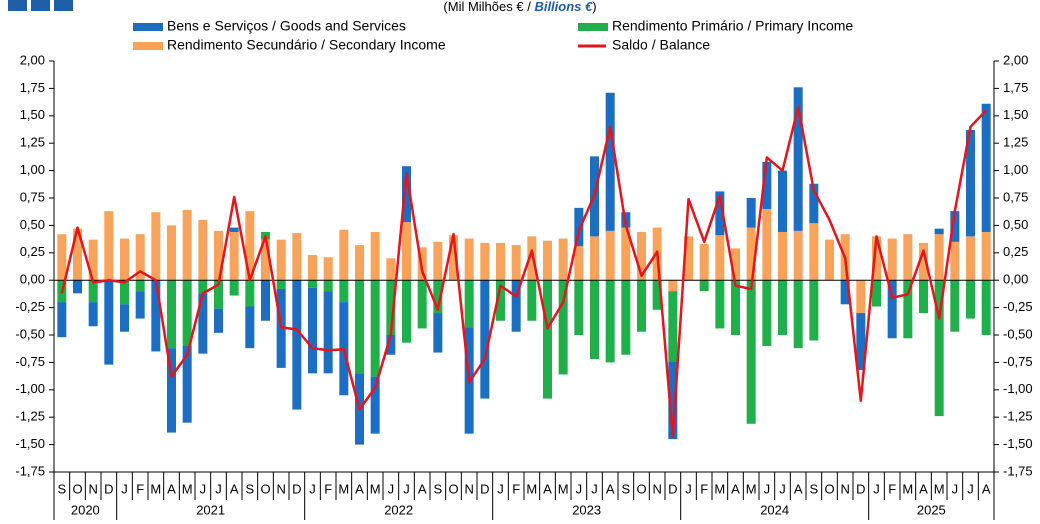 The image size is (1040, 524). Describe the element at coordinates (398, 509) in the screenshot. I see `year-label: 2022` at that location.